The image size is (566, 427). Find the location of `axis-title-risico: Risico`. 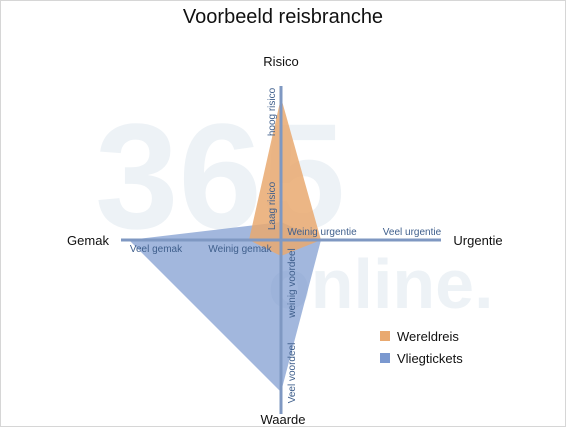

axis-title-risico: Risico is located at coordinates (280, 61).